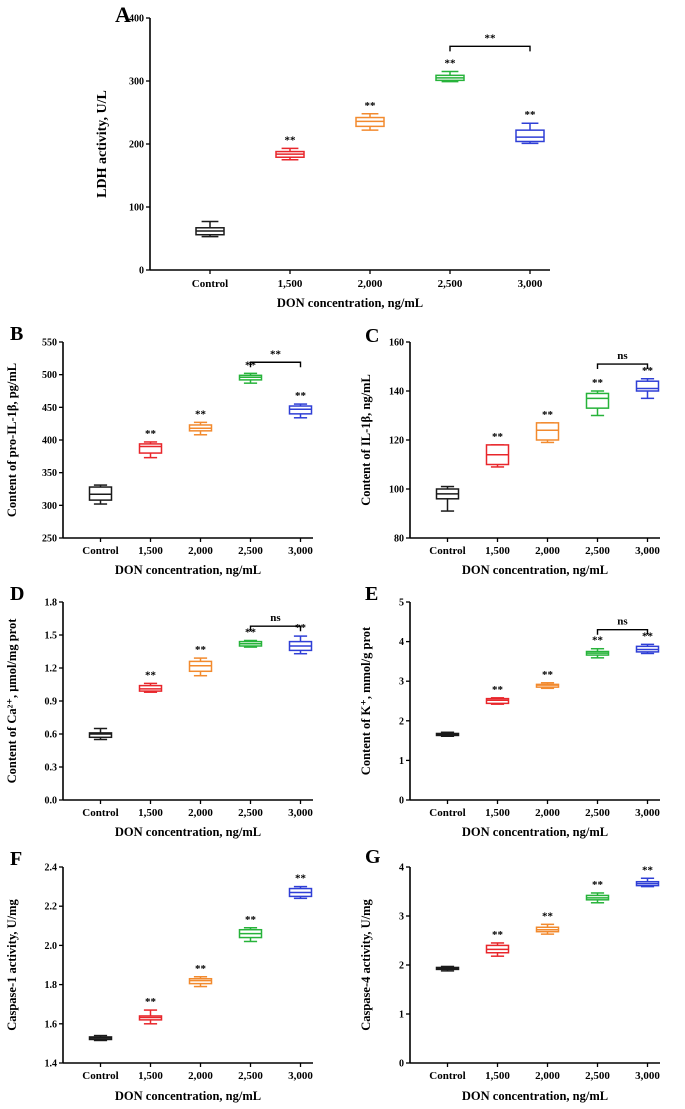 This screenshot has height=1109, width=685. What do you see at coordinates (275, 618) in the screenshot?
I see `comparison-label: ns` at bounding box center [275, 618].